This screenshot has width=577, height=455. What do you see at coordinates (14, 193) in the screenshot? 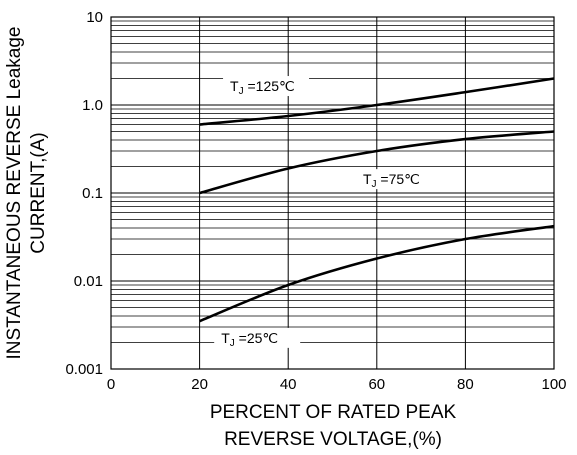
I see `y-axis-title-line1: INSTANTANEOUS REVERSE Leakage` at bounding box center [14, 193].